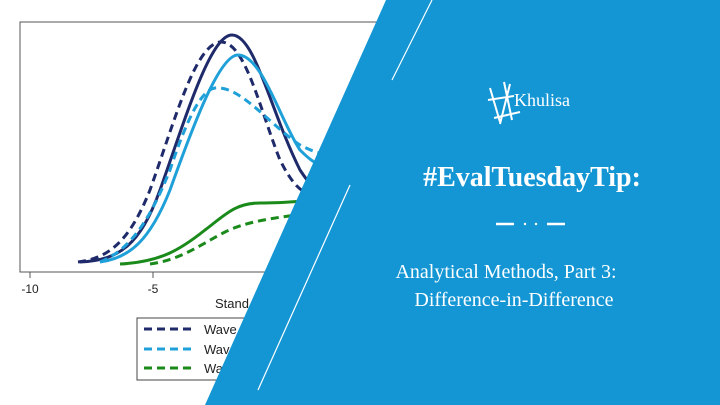  What do you see at coordinates (232, 303) in the screenshot?
I see `x-axis-label: Stand` at bounding box center [232, 303].